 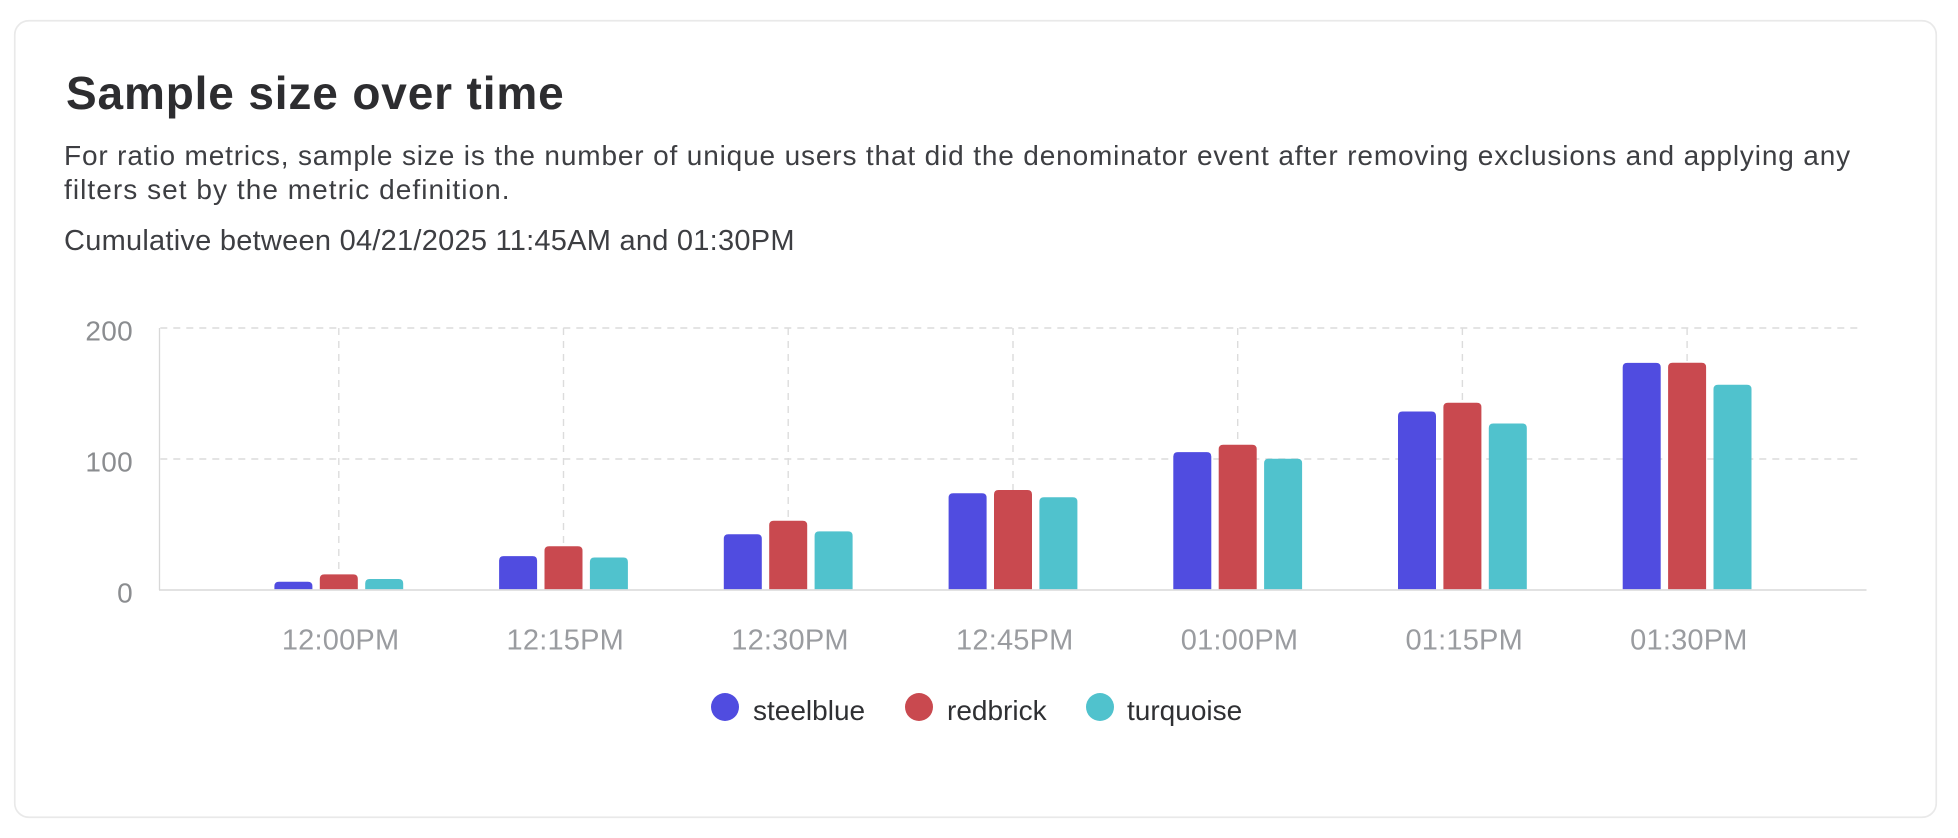 I want to click on svg-text: turquoise, so click(x=1184, y=710).